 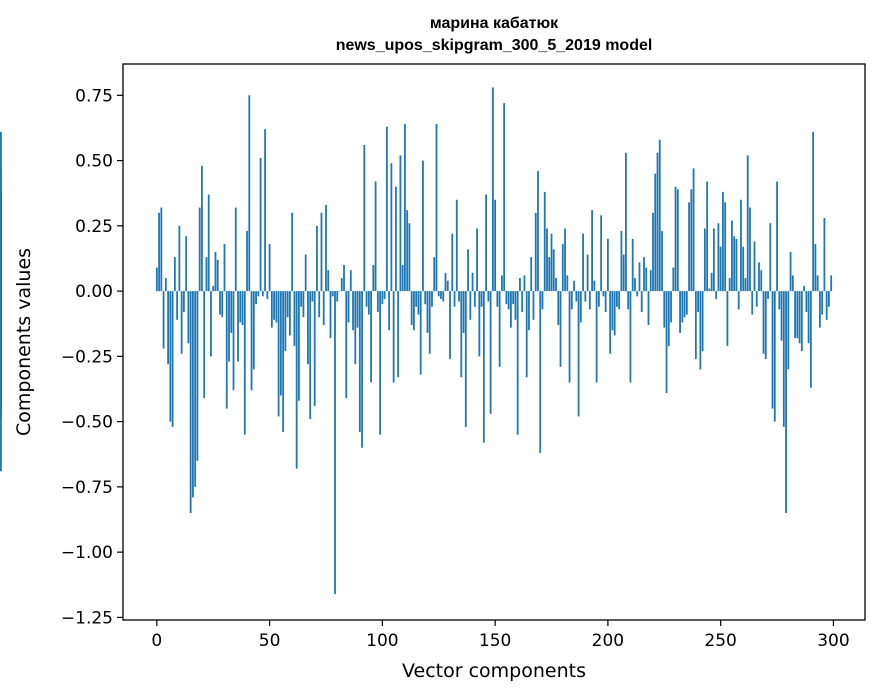 I want to click on y-tick-label: −0.25, so click(x=87, y=357).